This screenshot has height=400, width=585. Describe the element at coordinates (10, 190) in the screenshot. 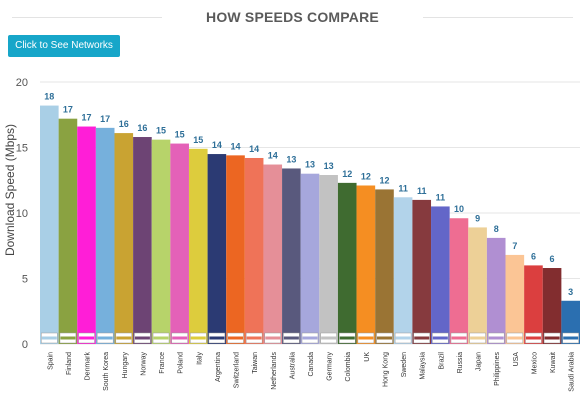

I see `y-axis-label: Download Speed (Mbps)` at that location.